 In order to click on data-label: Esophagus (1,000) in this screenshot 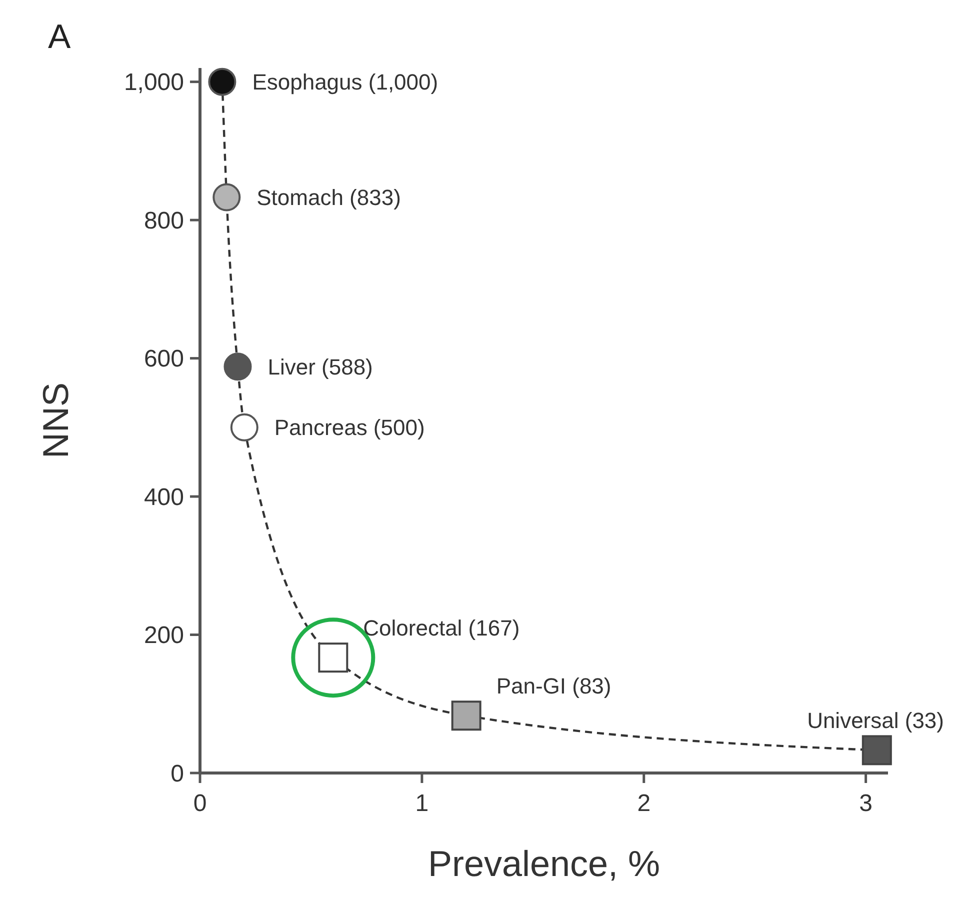, I will do `click(345, 82)`.